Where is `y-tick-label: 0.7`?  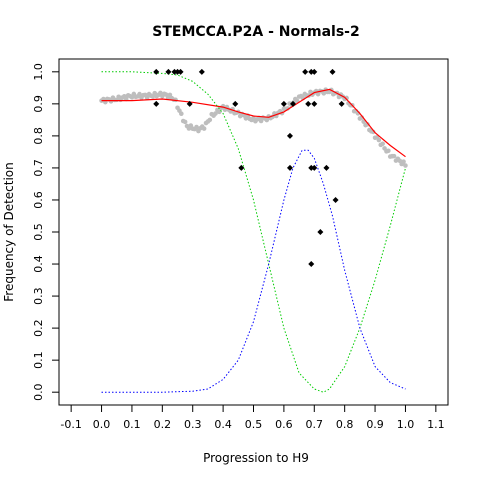 y-tick-label: 0.7 is located at coordinates (38, 168).